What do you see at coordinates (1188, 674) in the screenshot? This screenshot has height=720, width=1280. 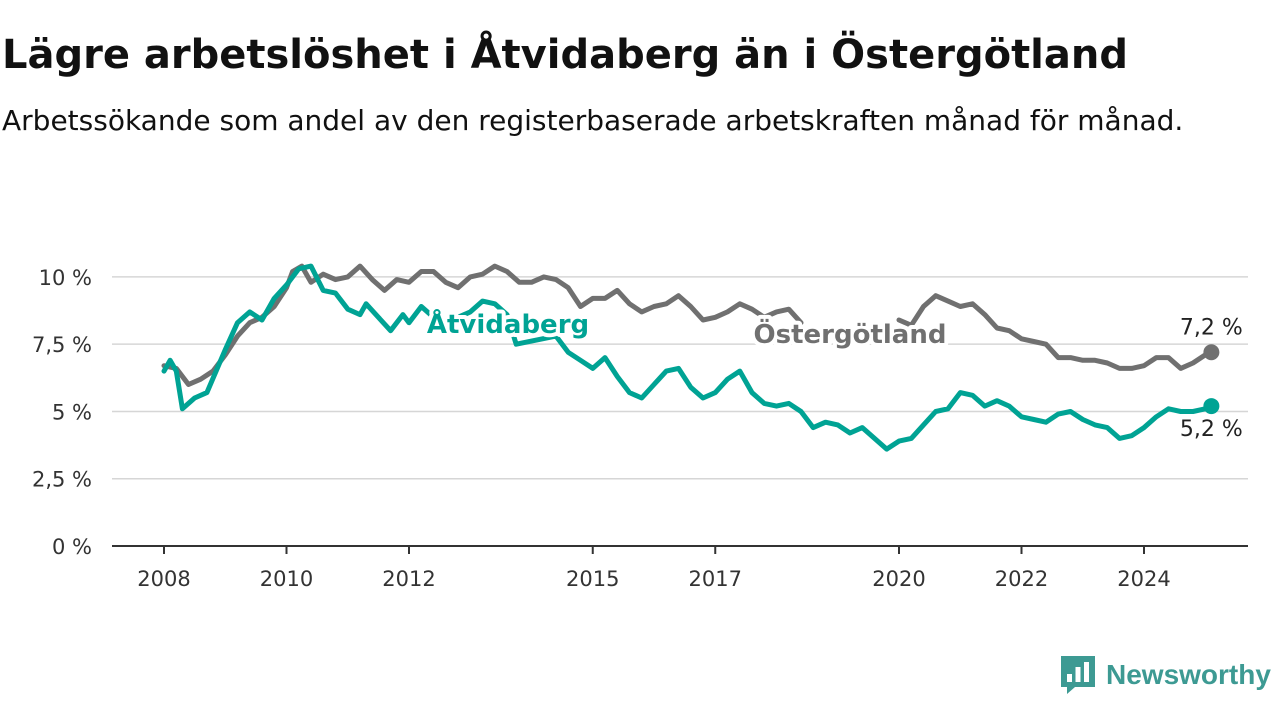 I see `newsworthy-logo-text: Newsworthy` at bounding box center [1188, 674].